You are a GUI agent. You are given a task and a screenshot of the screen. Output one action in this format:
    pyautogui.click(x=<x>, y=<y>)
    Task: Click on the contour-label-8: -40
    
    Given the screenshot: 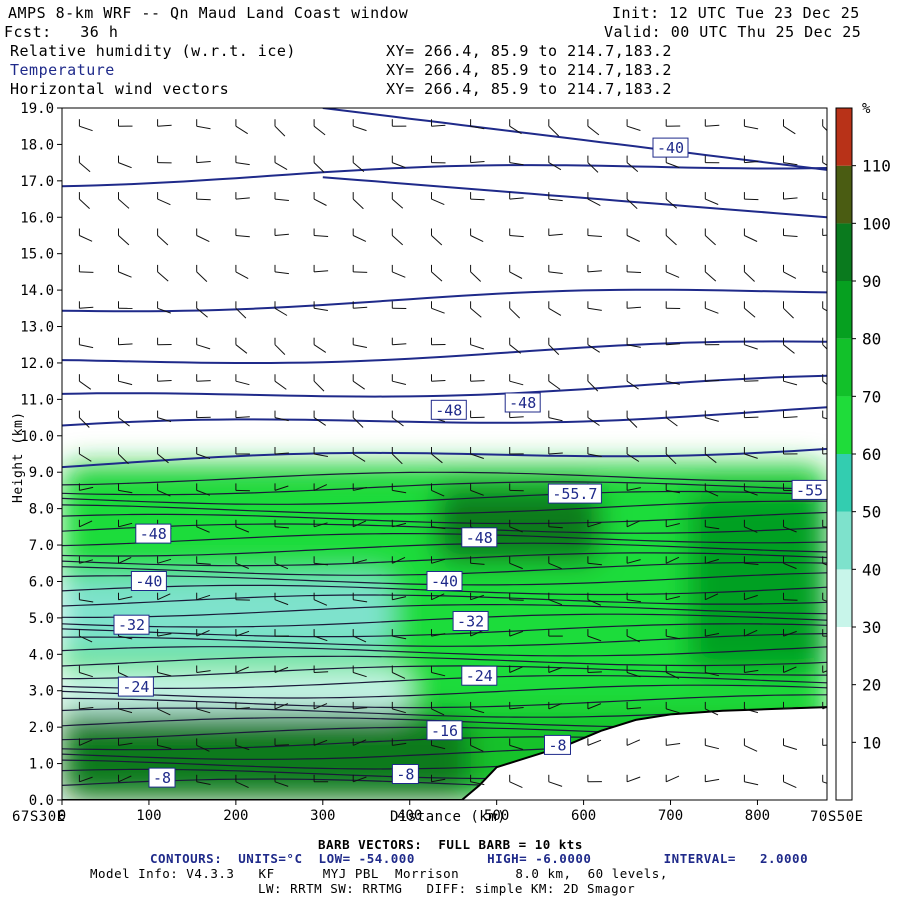 What is the action you would take?
    pyautogui.click(x=444, y=582)
    